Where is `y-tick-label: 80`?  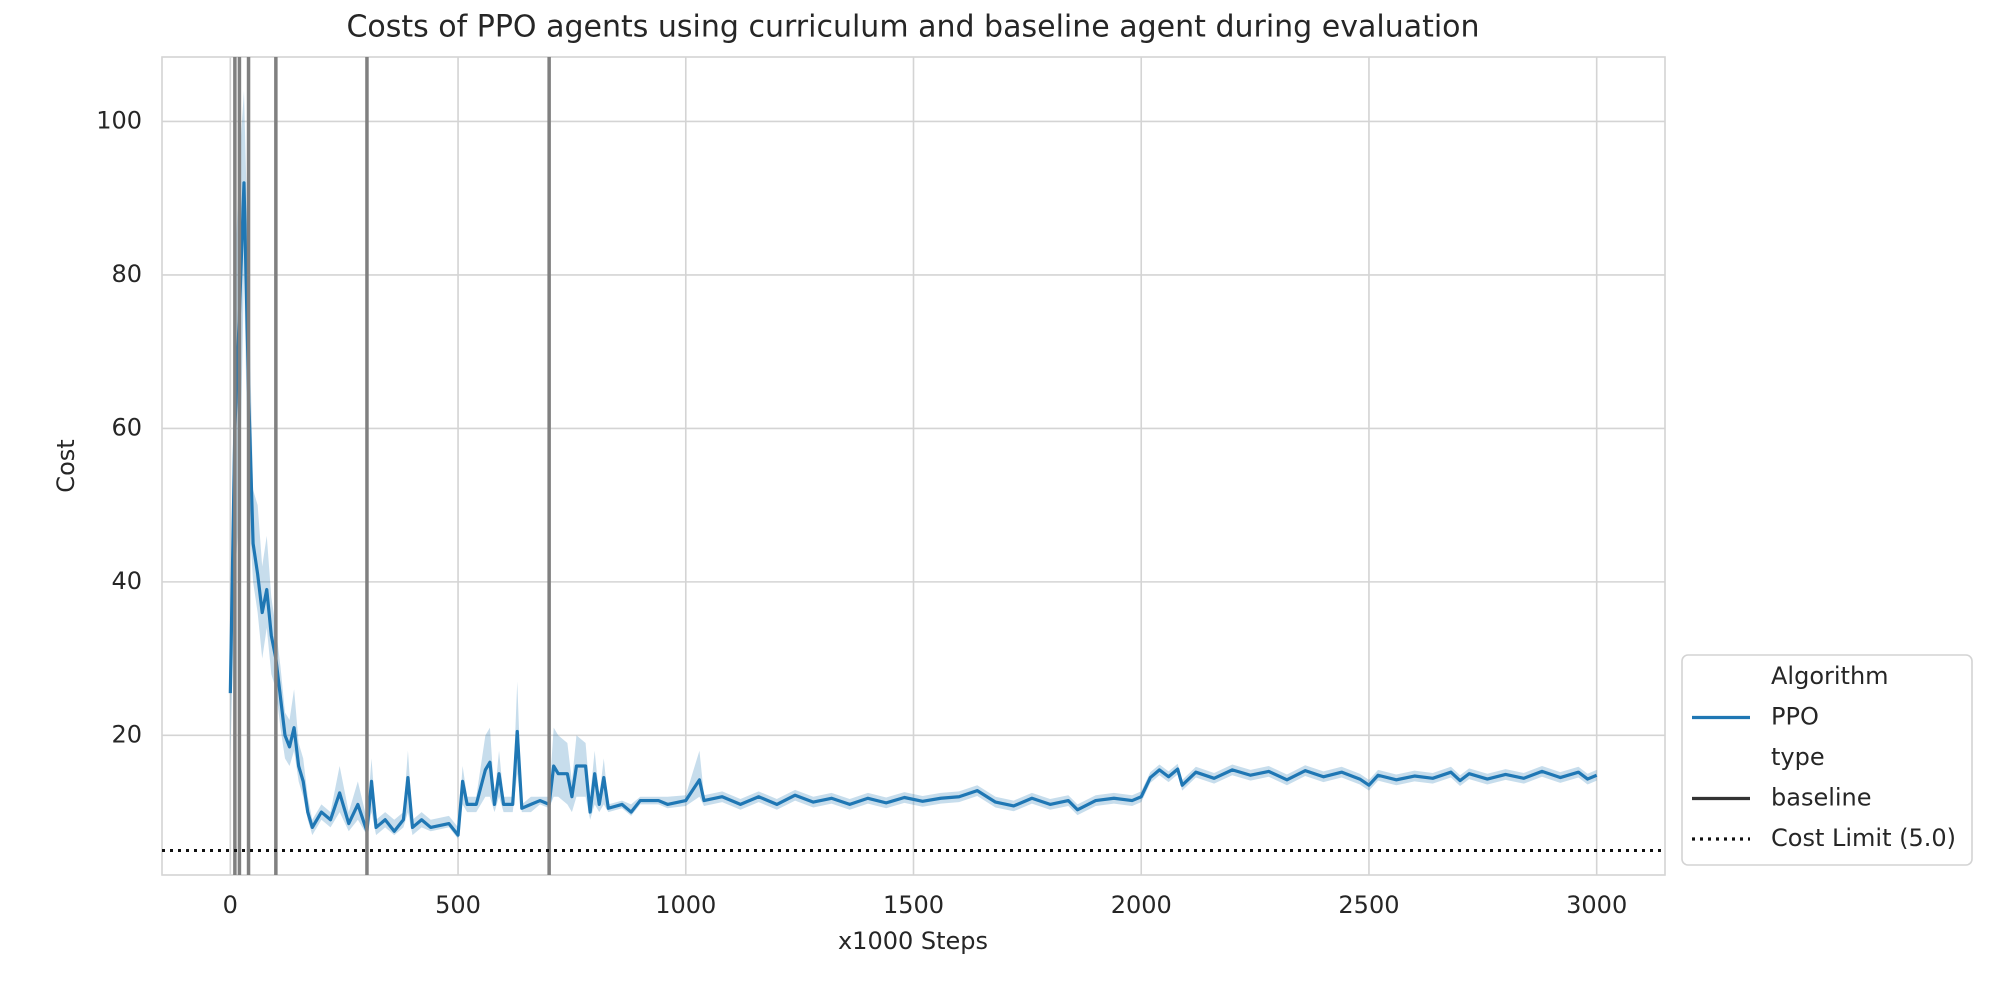
y-tick-label: 80 is located at coordinates (126, 274).